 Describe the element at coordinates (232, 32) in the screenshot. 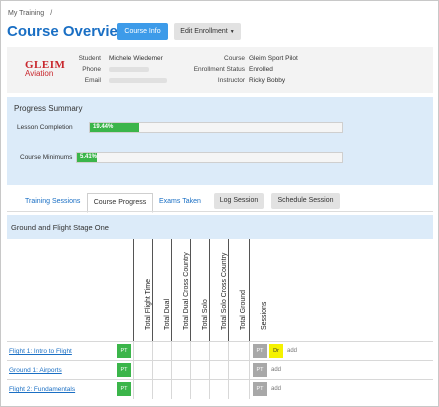

I see `caret-down-icon: ▼` at that location.